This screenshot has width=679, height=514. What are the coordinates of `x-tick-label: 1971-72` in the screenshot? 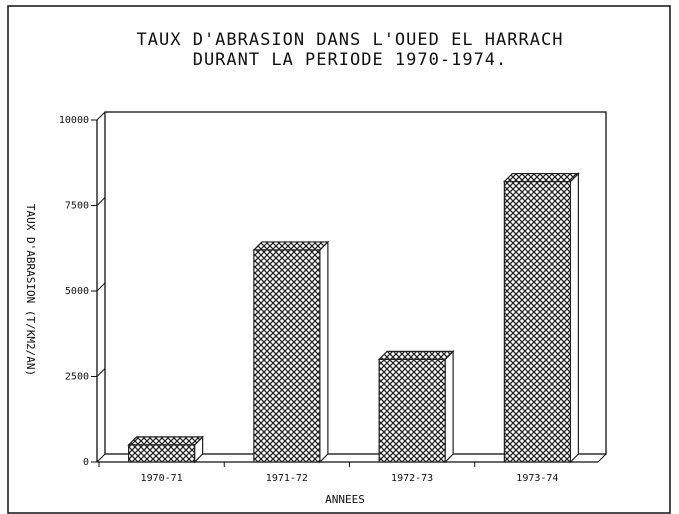 It's located at (287, 478).